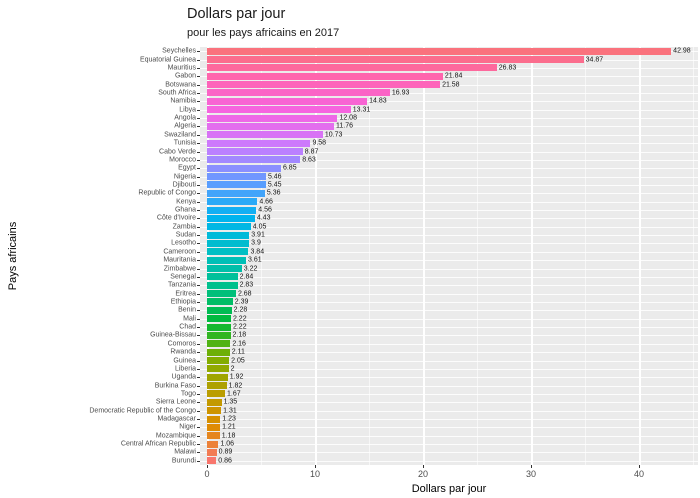 This screenshot has height=498, width=700. What do you see at coordinates (175, 402) in the screenshot?
I see `category-label: Sierra Leone` at bounding box center [175, 402].